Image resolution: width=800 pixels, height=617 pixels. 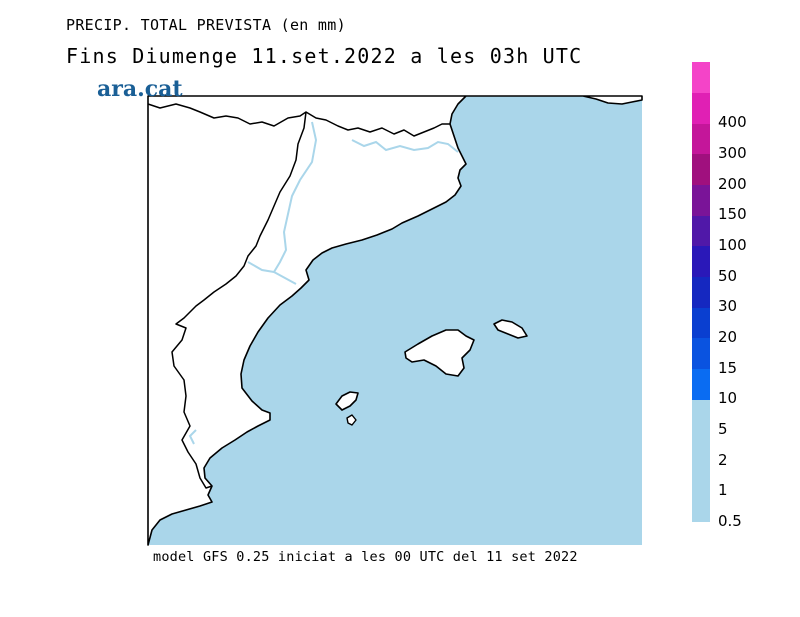 I want to click on island-formentera, so click(x=351, y=420).